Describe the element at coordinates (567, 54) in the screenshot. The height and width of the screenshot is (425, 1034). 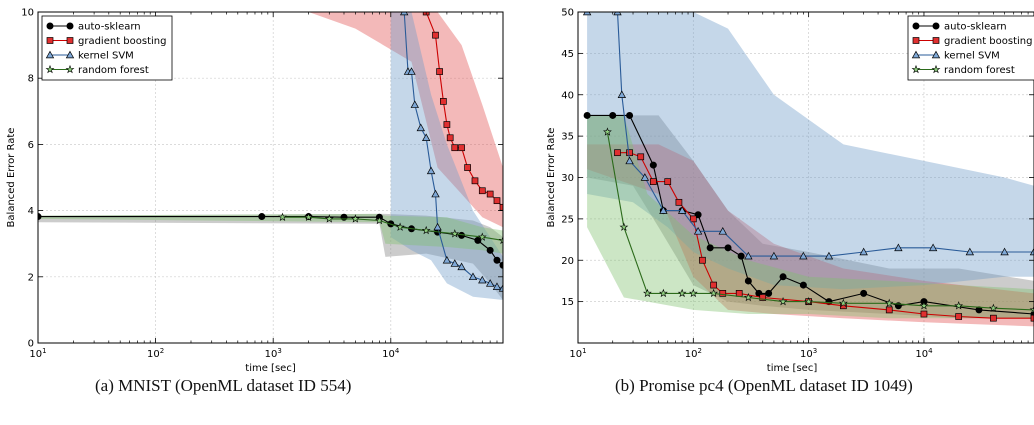
I see `y-tick-label: 45` at that location.